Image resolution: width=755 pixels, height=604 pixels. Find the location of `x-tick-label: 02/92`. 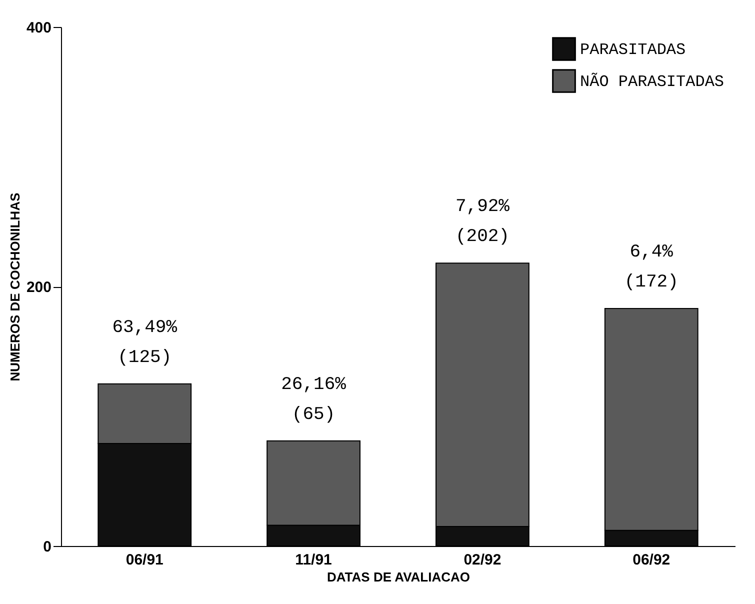

x-tick-label: 02/92 is located at coordinates (483, 560).